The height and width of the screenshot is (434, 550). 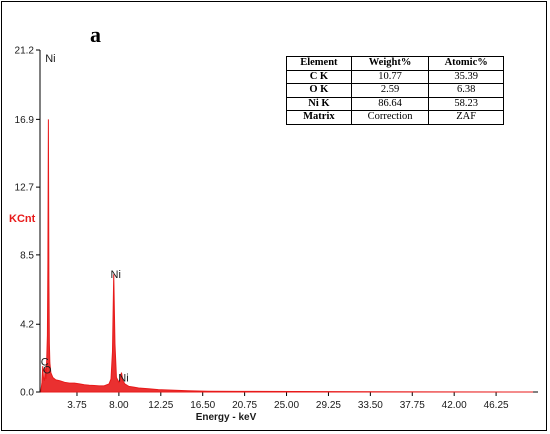 I want to click on header-atomic: Atomic%, so click(x=466, y=63).